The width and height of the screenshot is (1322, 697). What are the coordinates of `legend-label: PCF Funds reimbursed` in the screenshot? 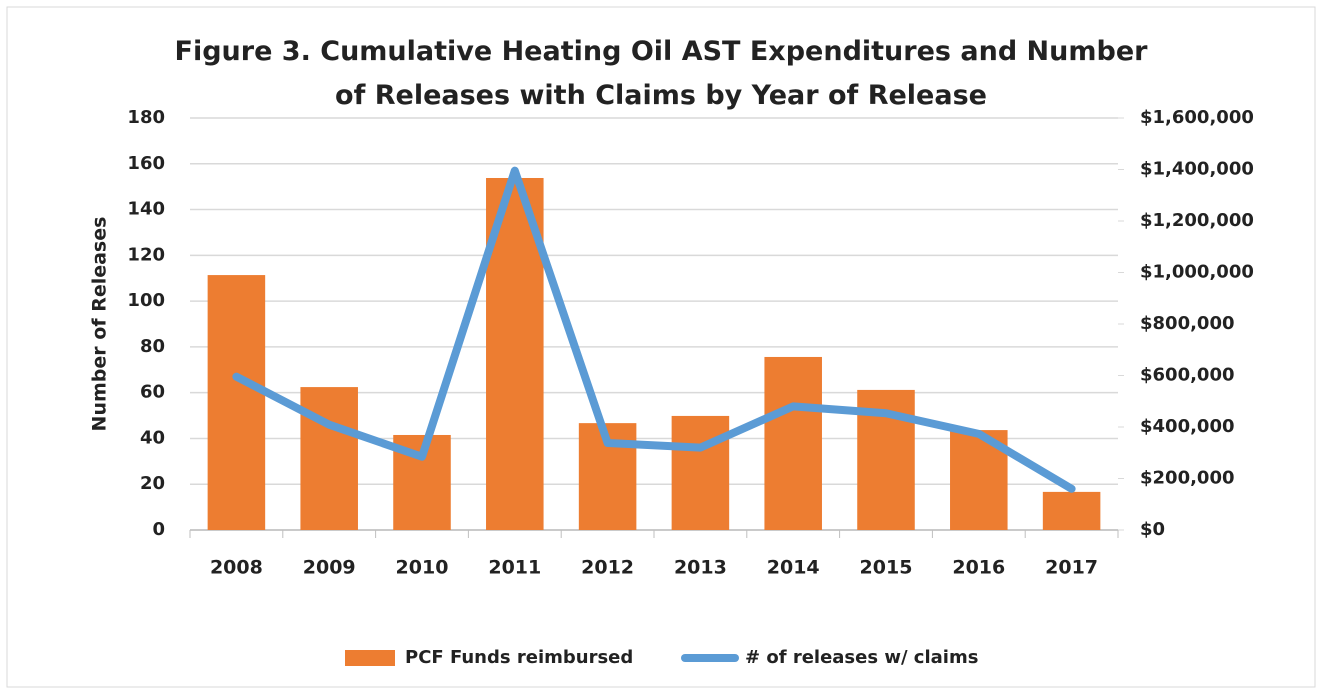 It's located at (519, 657).